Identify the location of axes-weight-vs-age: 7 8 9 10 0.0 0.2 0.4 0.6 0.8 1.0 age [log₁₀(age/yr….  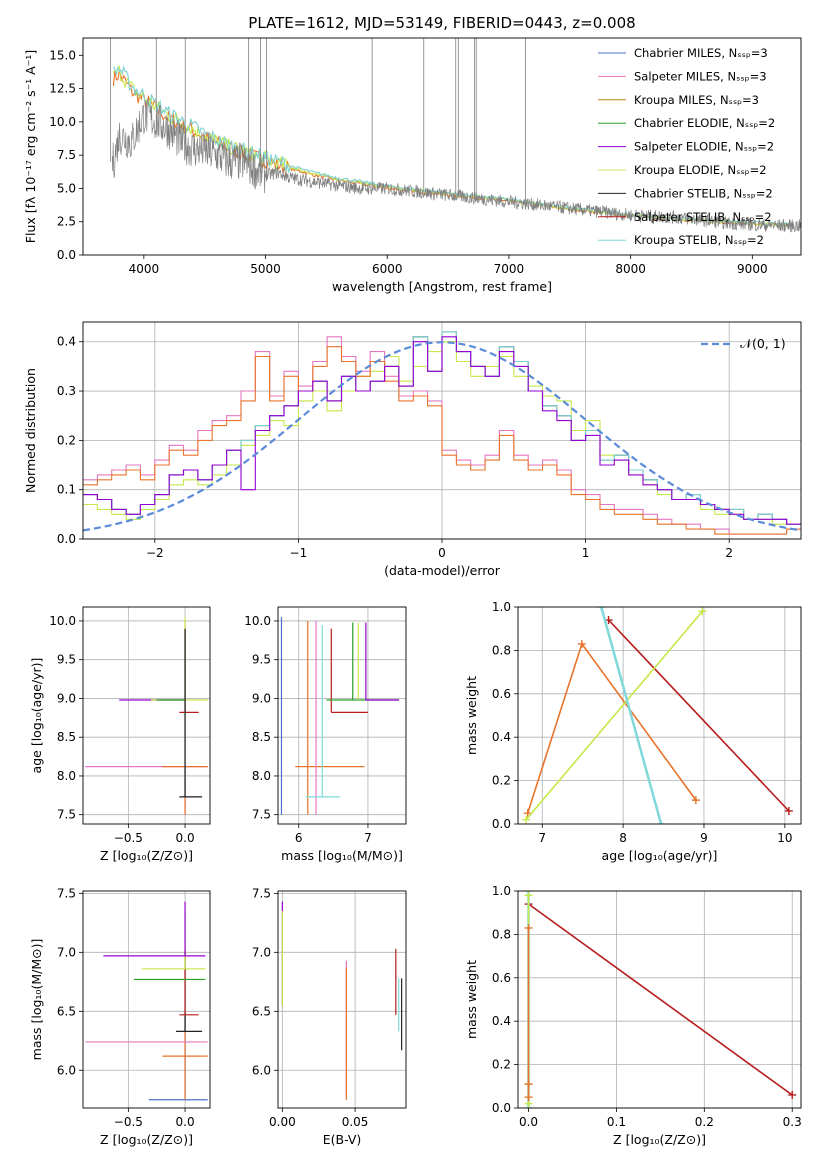
(633, 731).